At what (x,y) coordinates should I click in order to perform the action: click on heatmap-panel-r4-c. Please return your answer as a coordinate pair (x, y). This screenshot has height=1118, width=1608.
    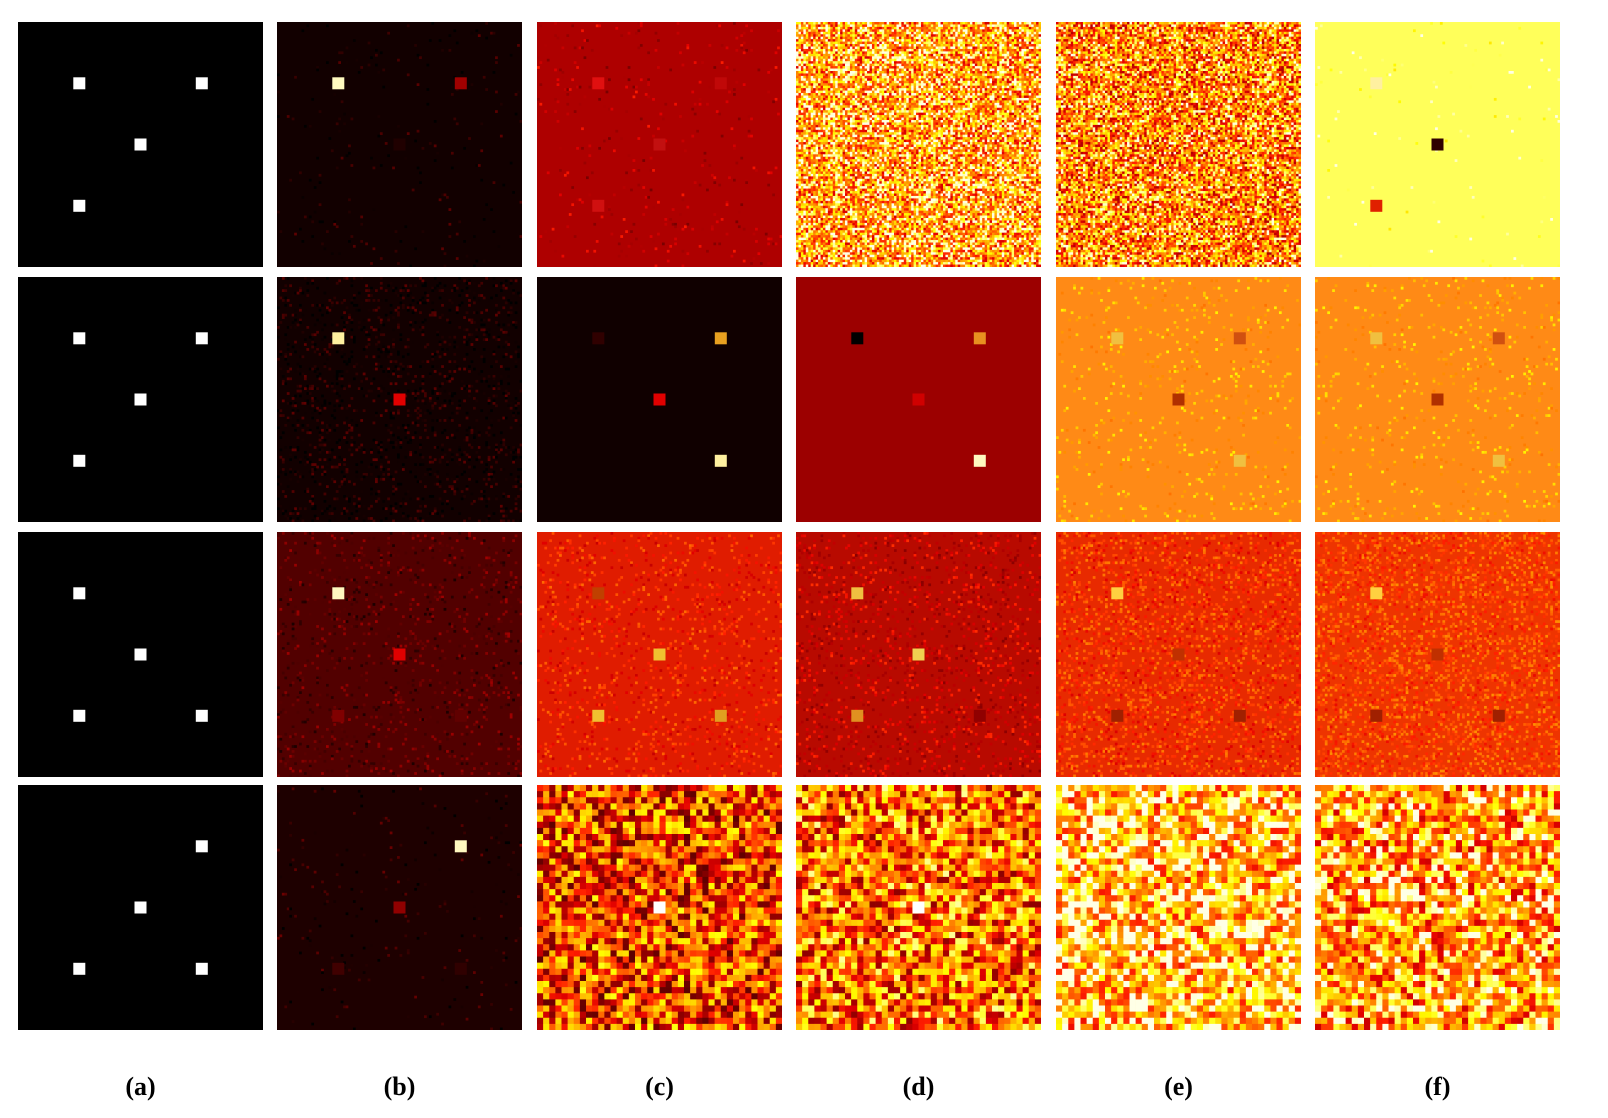
    Looking at the image, I should click on (659, 907).